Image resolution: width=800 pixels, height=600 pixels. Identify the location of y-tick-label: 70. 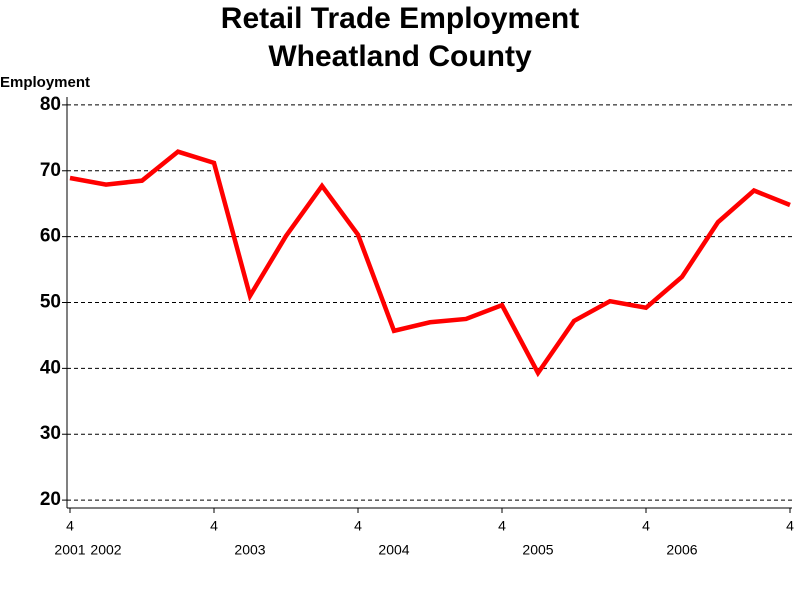
(50, 170).